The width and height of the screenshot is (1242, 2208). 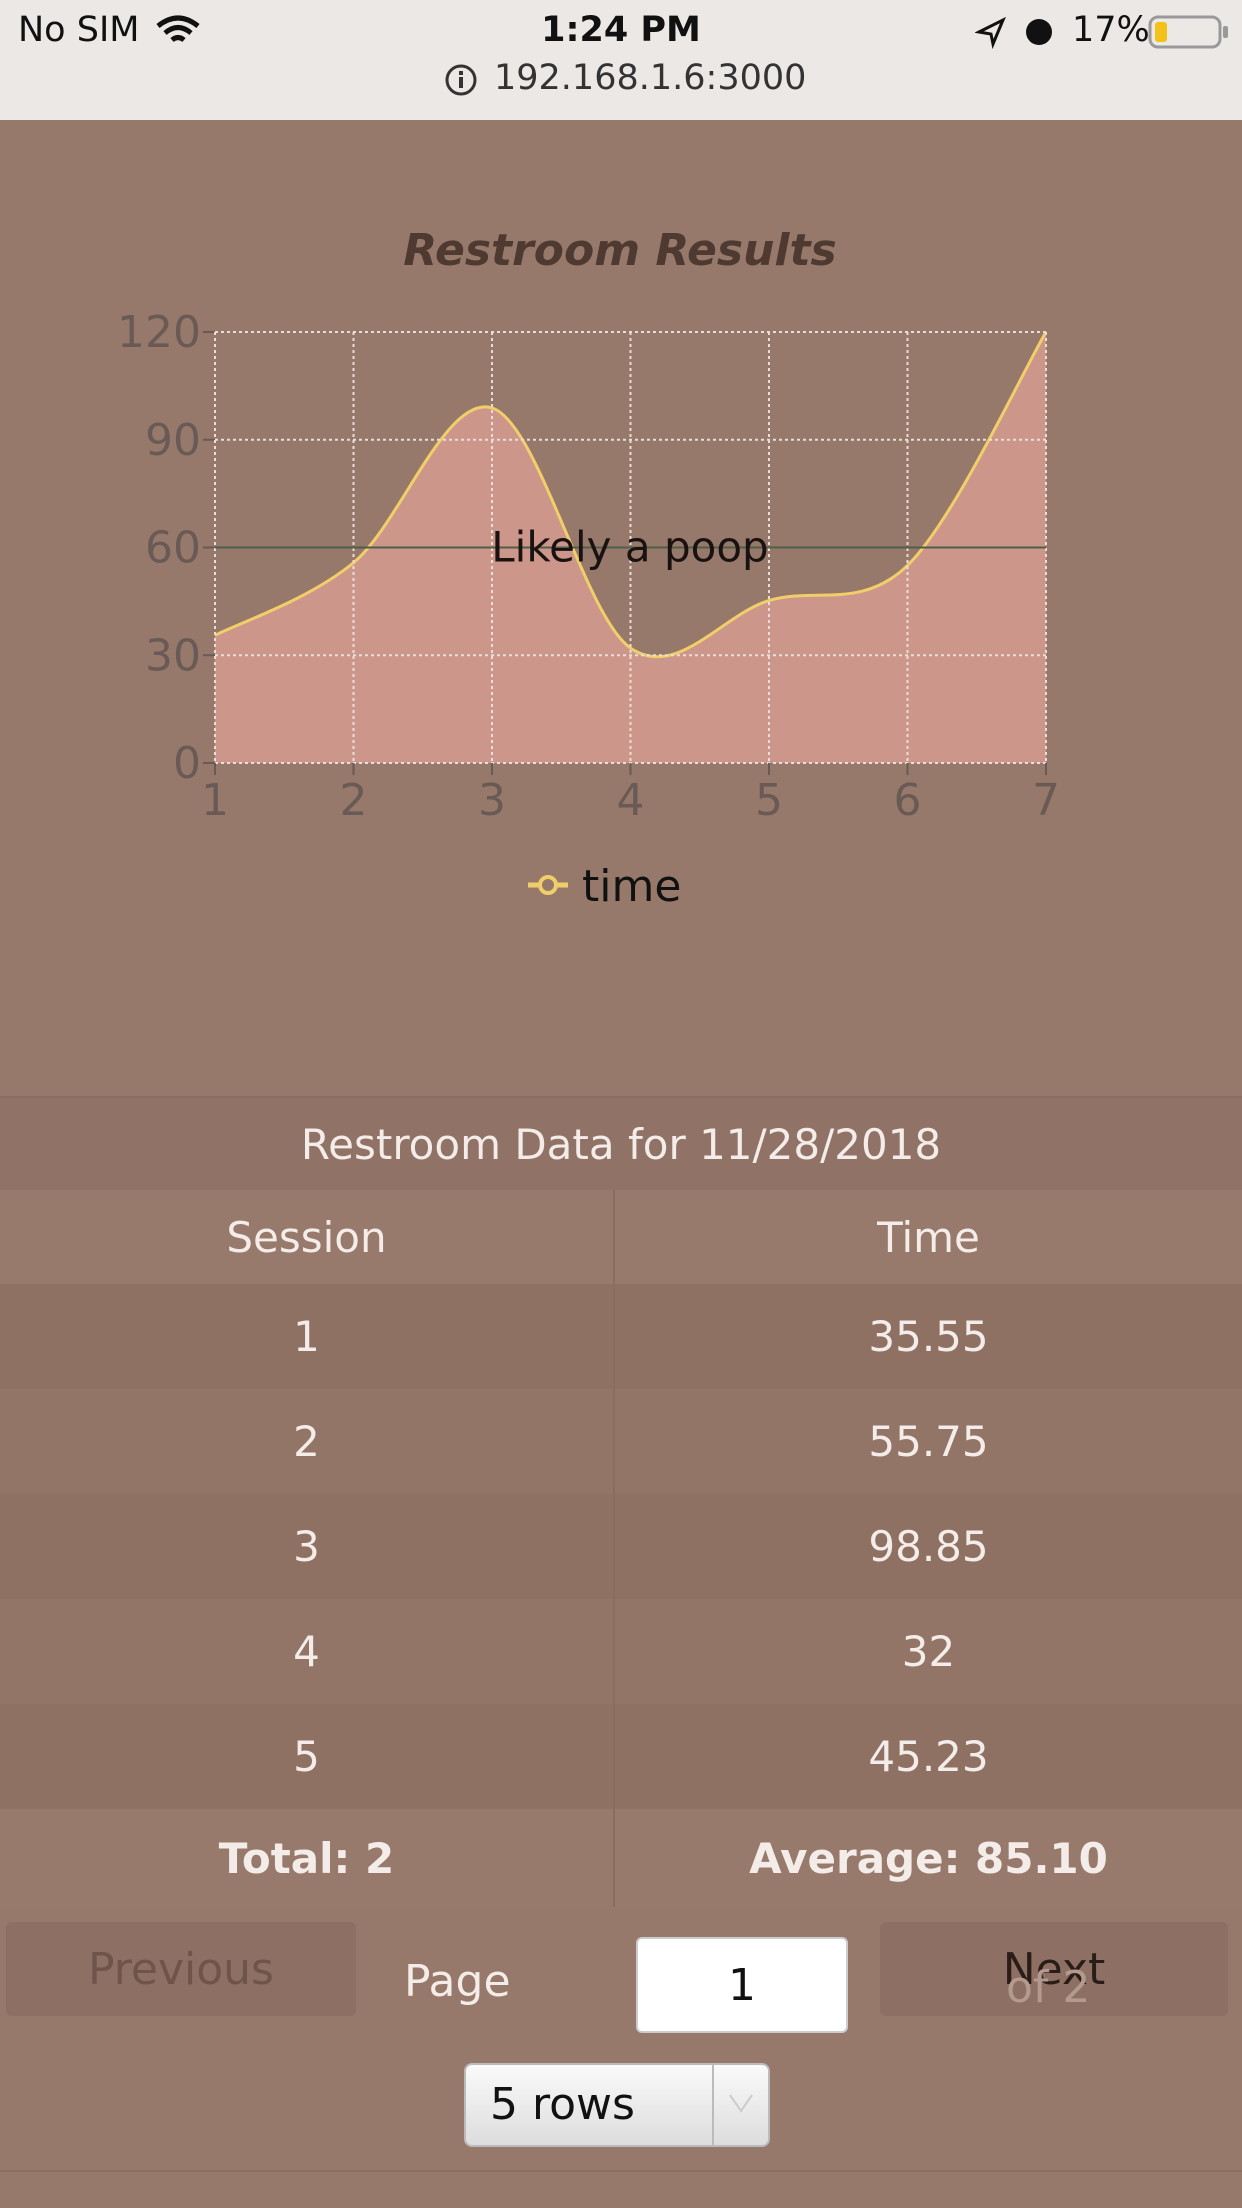 What do you see at coordinates (187, 763) in the screenshot?
I see `y-tick-label: 0` at bounding box center [187, 763].